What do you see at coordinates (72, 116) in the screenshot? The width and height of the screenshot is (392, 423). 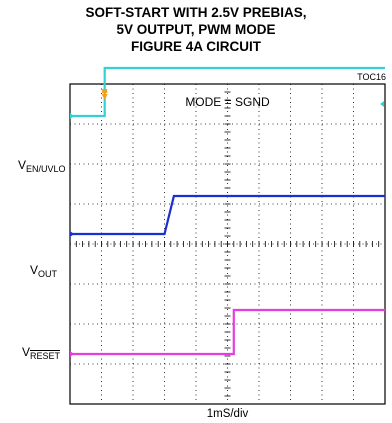 I see `ground-marker-en` at bounding box center [72, 116].